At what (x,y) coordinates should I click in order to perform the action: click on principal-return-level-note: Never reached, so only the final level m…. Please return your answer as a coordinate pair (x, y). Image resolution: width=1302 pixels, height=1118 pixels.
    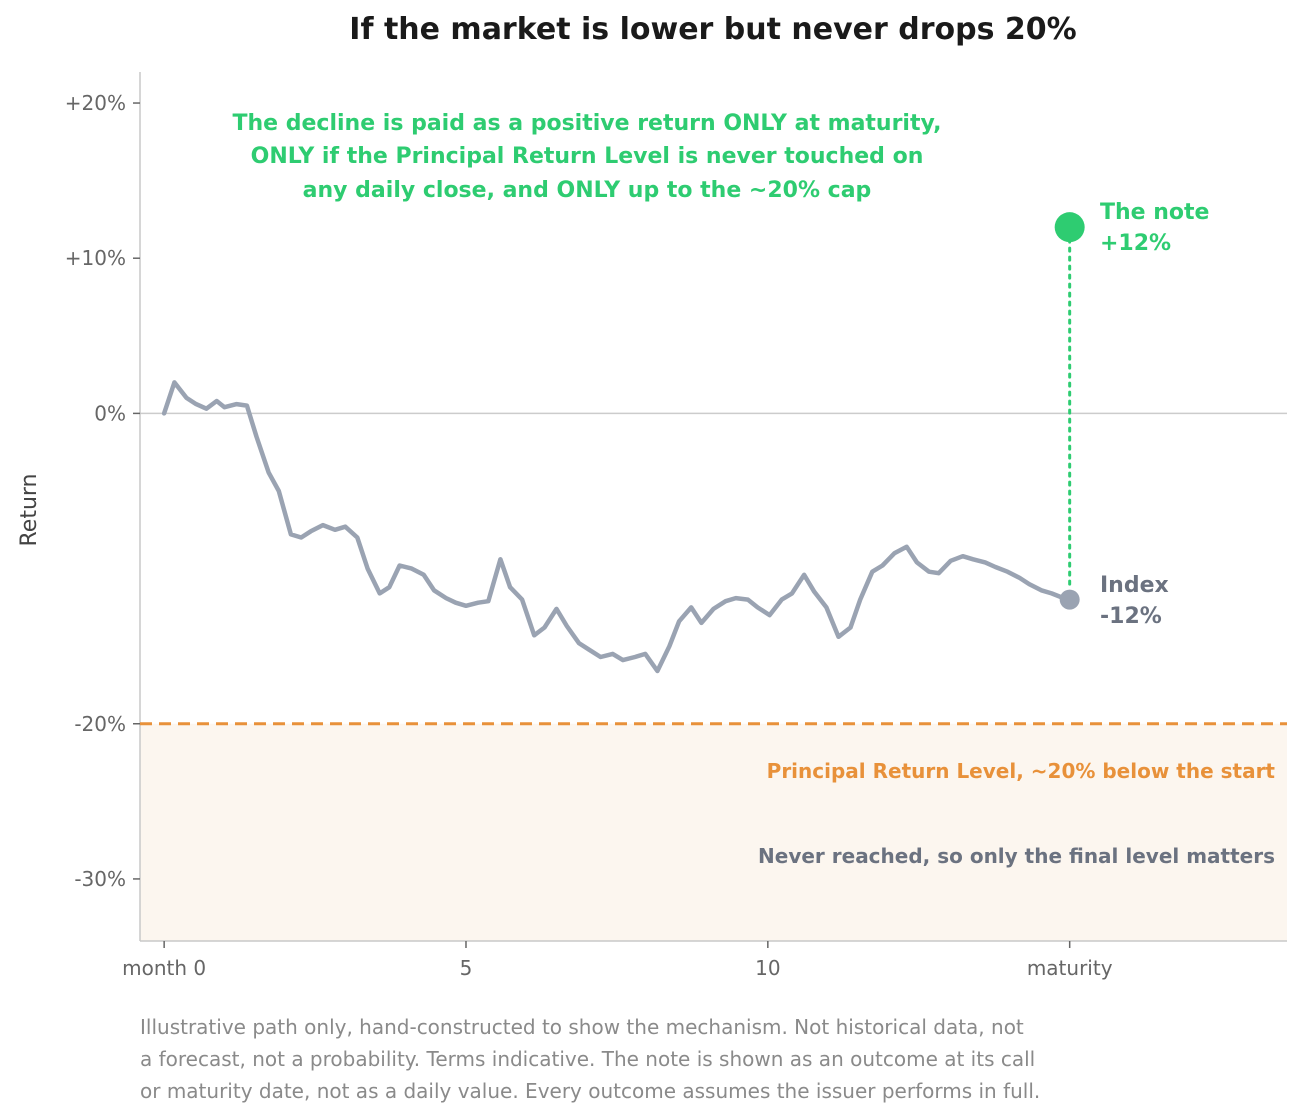
    Looking at the image, I should click on (1016, 856).